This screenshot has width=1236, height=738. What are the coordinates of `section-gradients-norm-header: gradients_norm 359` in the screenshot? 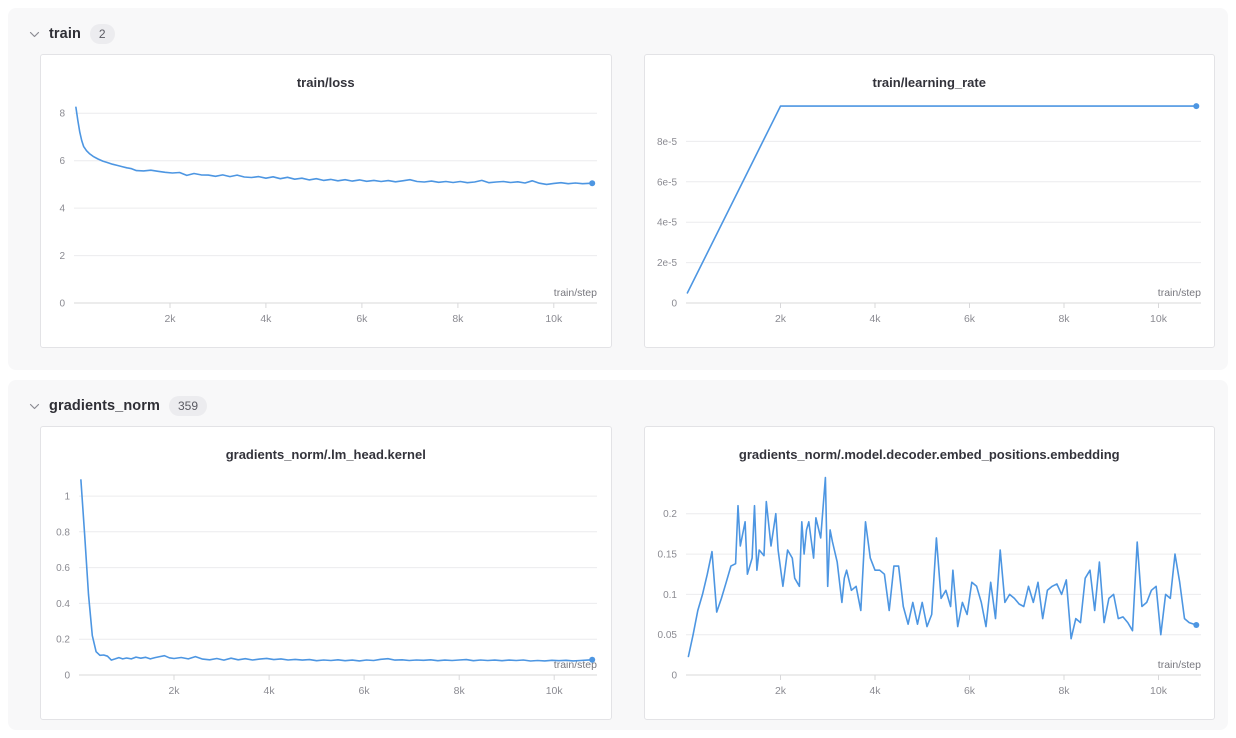 It's located at (618, 408).